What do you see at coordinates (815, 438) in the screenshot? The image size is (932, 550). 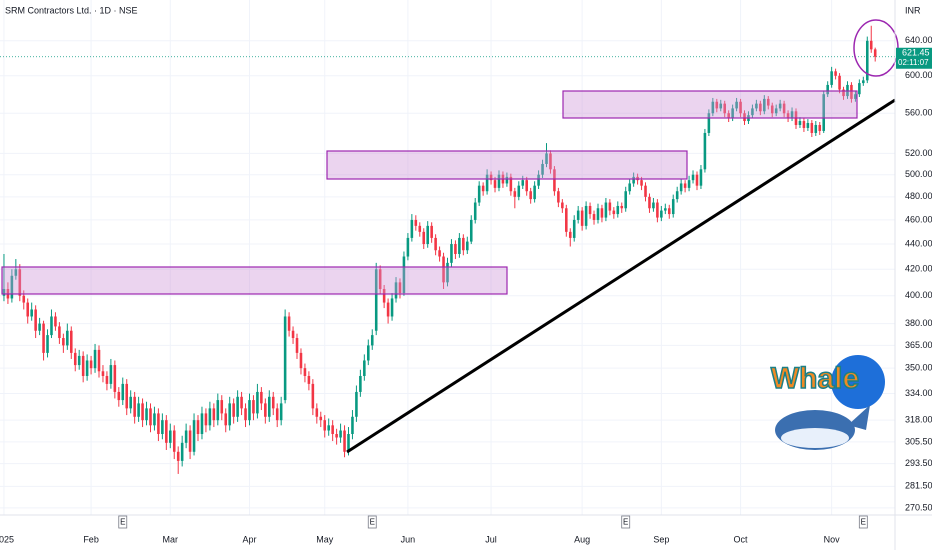 I see `logo-belly` at bounding box center [815, 438].